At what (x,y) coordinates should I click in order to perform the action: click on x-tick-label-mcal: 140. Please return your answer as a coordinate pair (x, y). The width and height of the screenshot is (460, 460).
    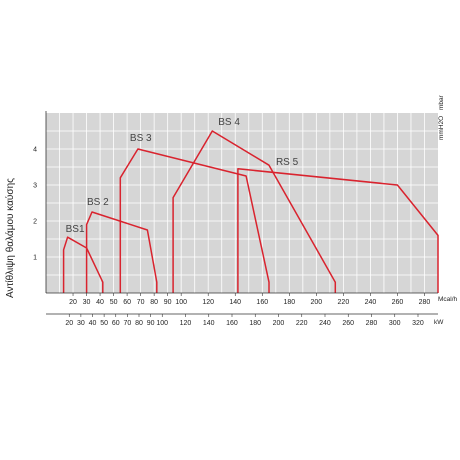
    Looking at the image, I should click on (235, 302).